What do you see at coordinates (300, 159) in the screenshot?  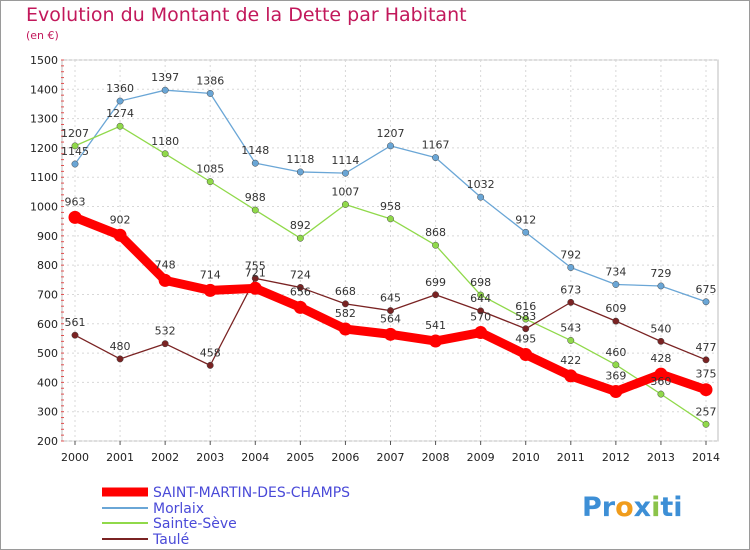 I see `data-label: 1118` at bounding box center [300, 159].